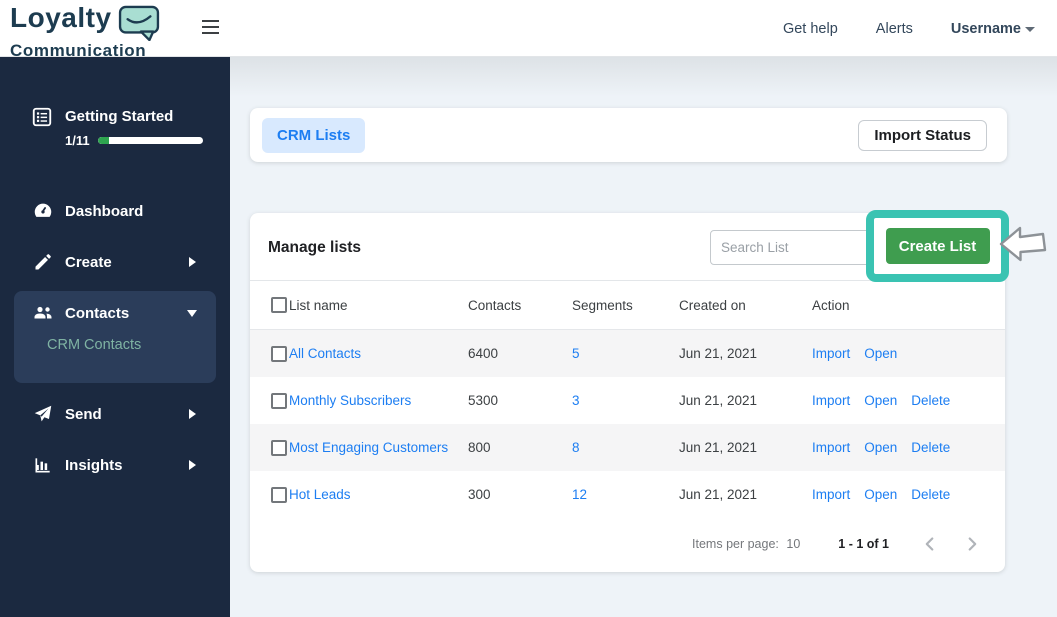 The width and height of the screenshot is (1057, 617). I want to click on segments-count-link: 8, so click(576, 447).